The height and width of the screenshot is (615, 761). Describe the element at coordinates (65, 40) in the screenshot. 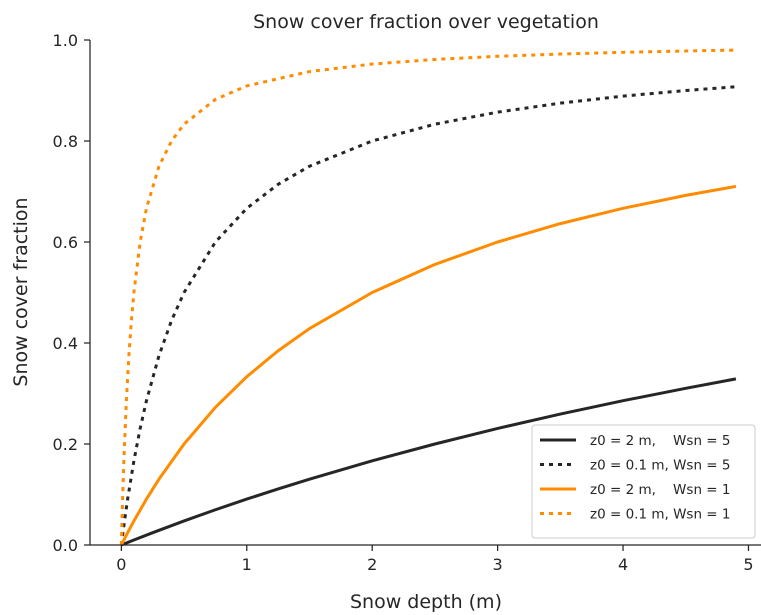

I see `y-tick-label: 1.0` at that location.